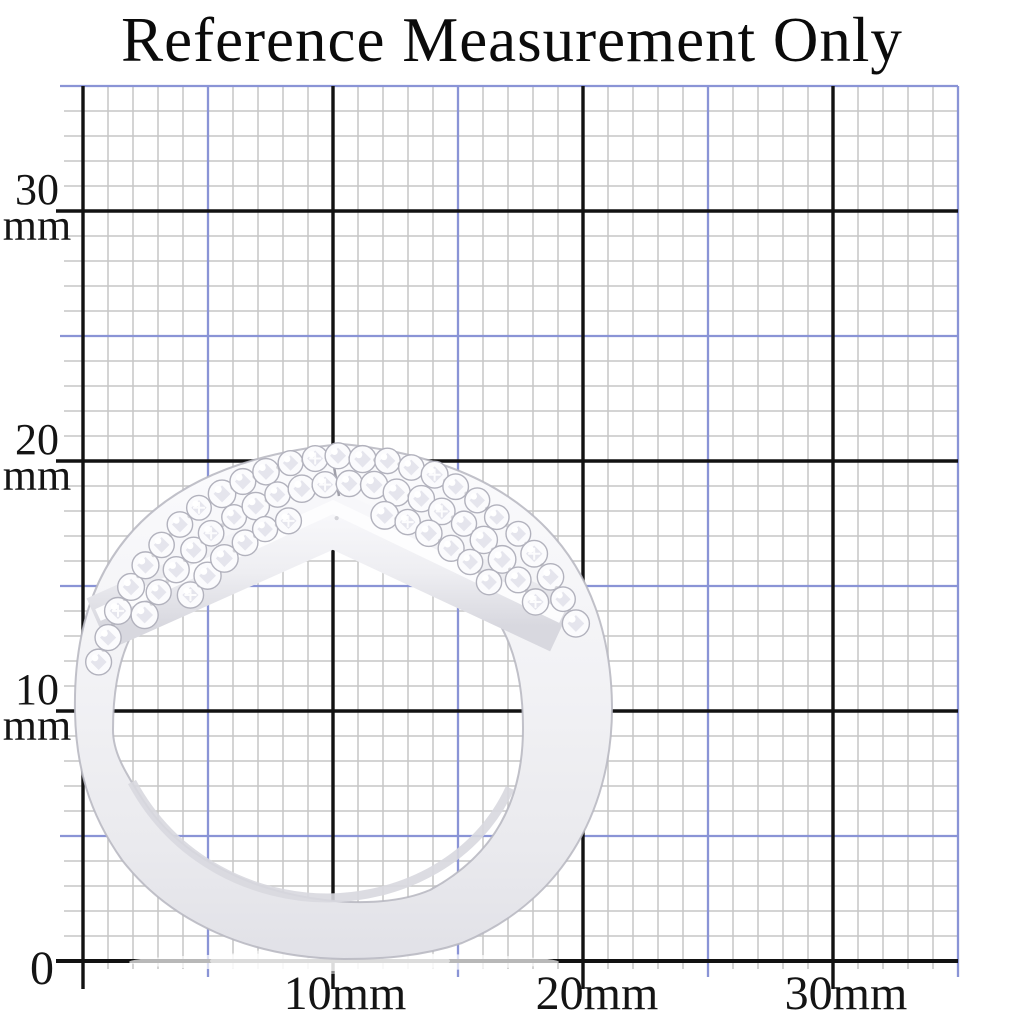  Describe the element at coordinates (597, 993) in the screenshot. I see `x-axis-label-20mm: 20mm` at that location.